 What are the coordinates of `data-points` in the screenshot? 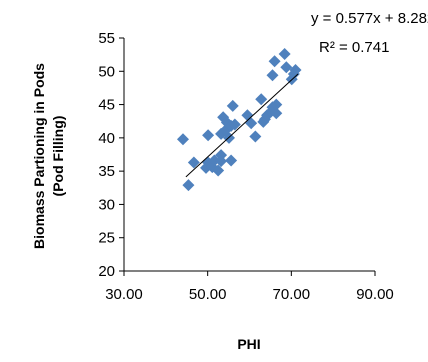 It's located at (239, 119).